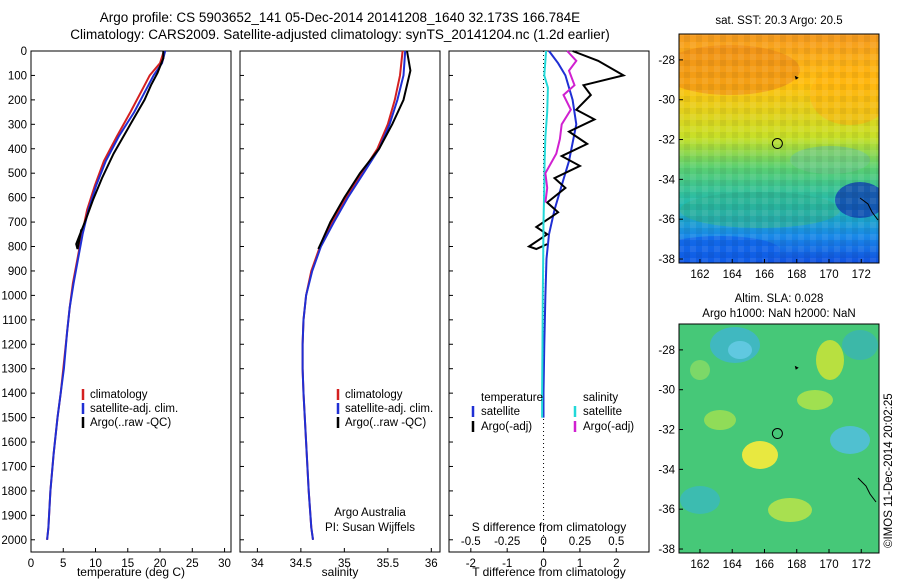  What do you see at coordinates (301, 564) in the screenshot?
I see `x-tick-label: 34.5` at bounding box center [301, 564].